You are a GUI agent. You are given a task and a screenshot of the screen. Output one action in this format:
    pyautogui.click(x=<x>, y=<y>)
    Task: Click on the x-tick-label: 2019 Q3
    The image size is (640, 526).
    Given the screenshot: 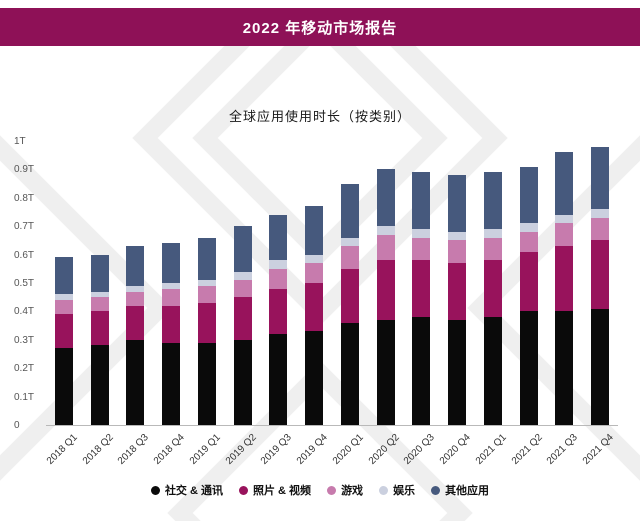 What is the action you would take?
    pyautogui.click(x=277, y=449)
    